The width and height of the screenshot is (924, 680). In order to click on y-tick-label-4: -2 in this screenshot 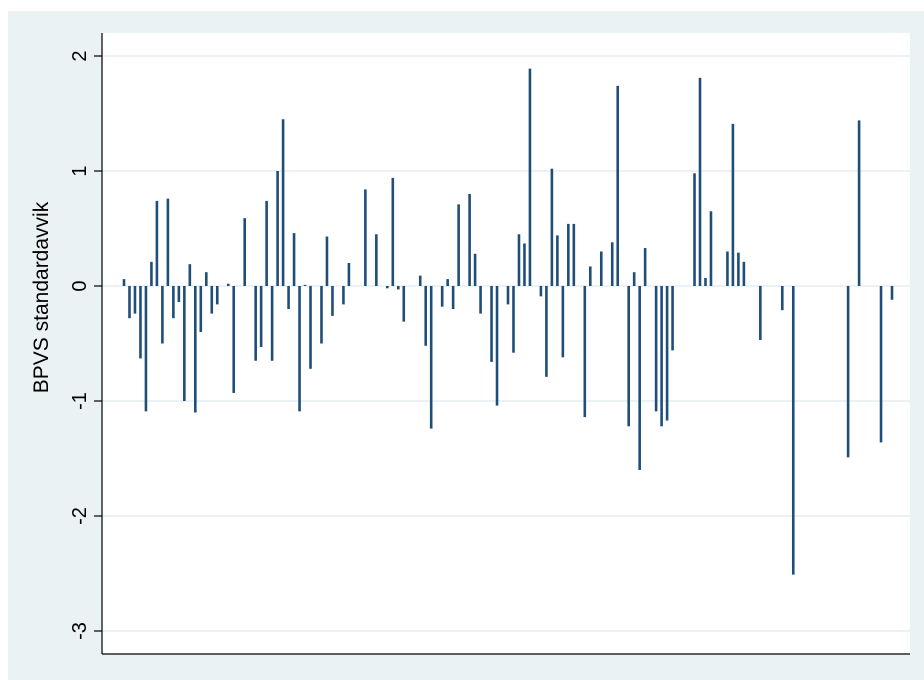, I will do `click(80, 516)`.